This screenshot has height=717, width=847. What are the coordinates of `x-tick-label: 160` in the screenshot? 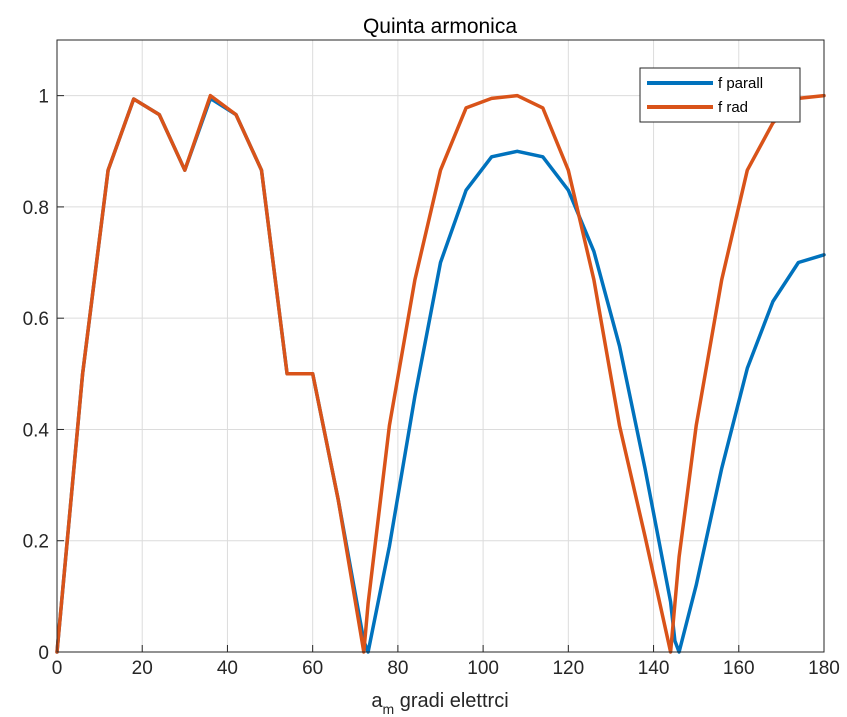 It's located at (739, 668).